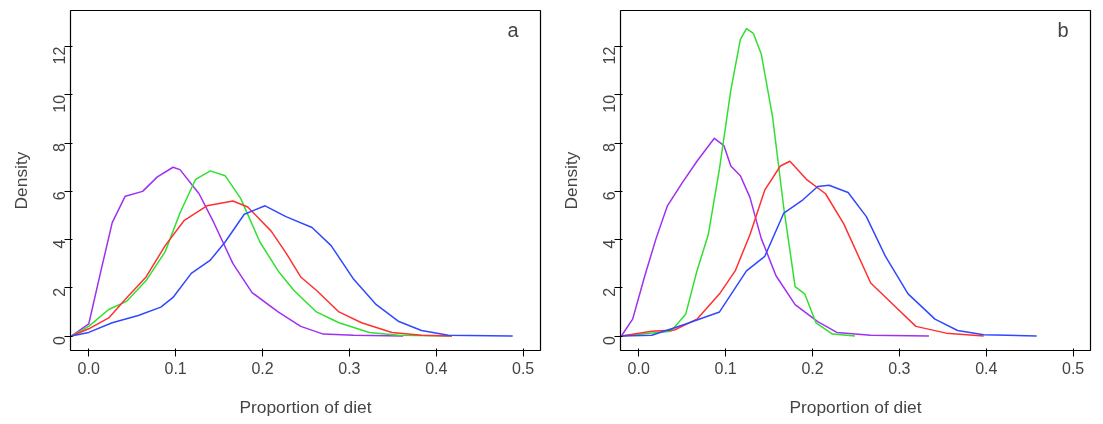 The width and height of the screenshot is (1103, 424). Describe the element at coordinates (1063, 29) in the screenshot. I see `annotation: b` at that location.